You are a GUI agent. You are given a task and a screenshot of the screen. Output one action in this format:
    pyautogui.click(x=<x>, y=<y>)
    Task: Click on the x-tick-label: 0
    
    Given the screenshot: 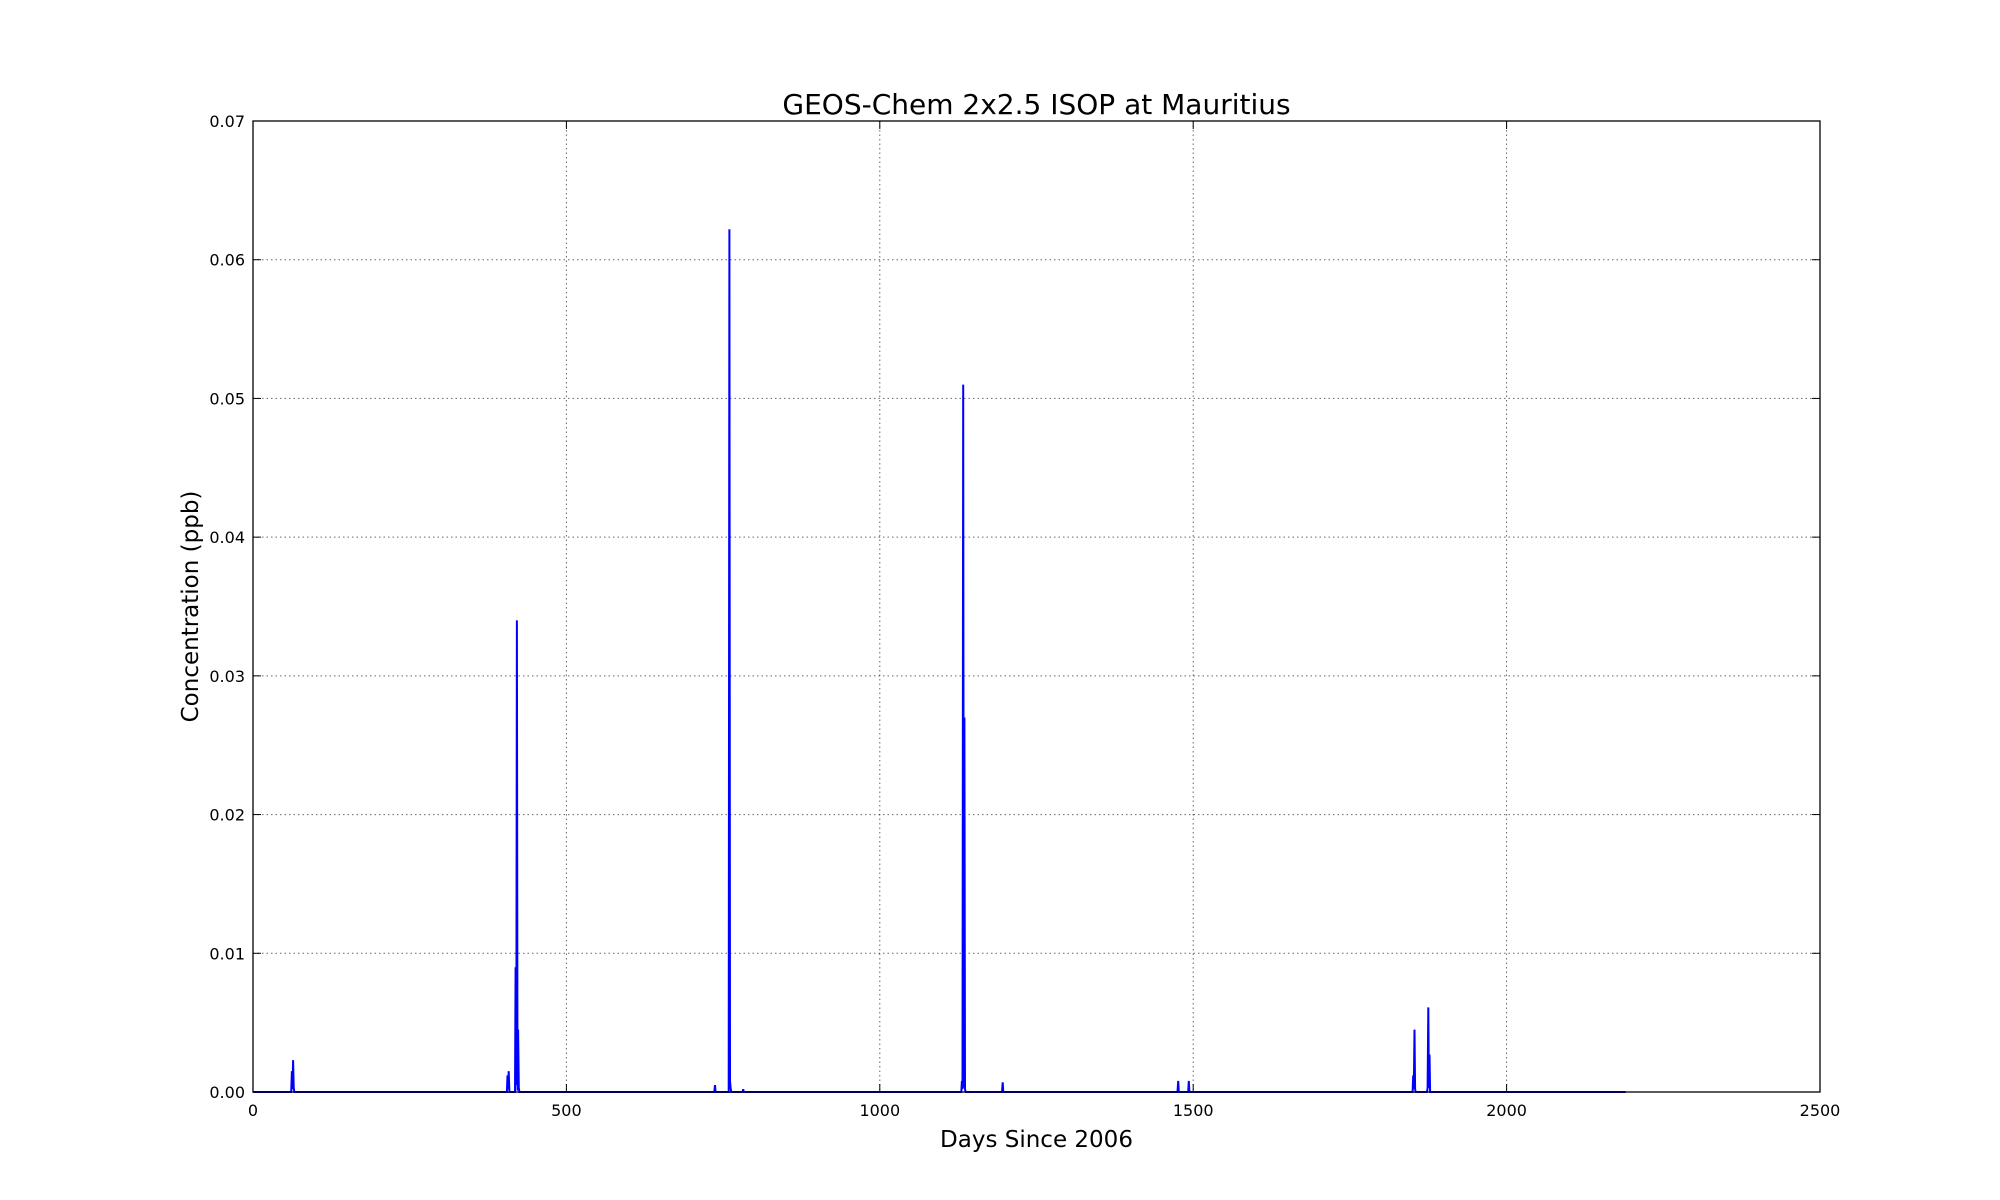 What is the action you would take?
    pyautogui.click(x=253, y=1110)
    